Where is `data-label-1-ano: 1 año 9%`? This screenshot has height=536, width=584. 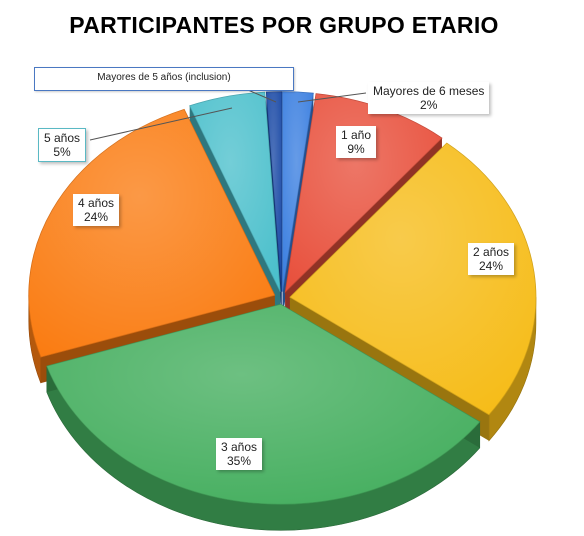 data-label-1-ano: 1 año 9% is located at coordinates (356, 142).